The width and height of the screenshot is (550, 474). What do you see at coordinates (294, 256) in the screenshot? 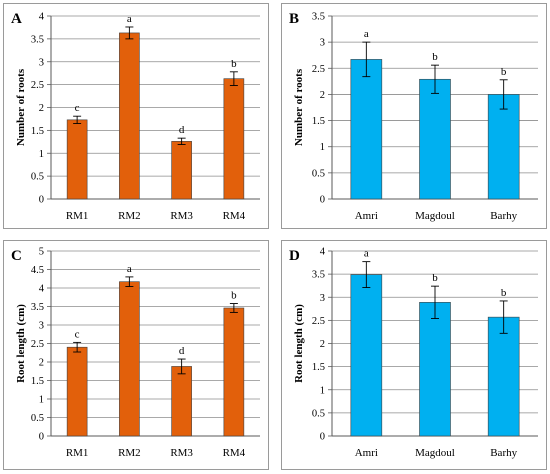
I see `panel-label: D` at bounding box center [294, 256].